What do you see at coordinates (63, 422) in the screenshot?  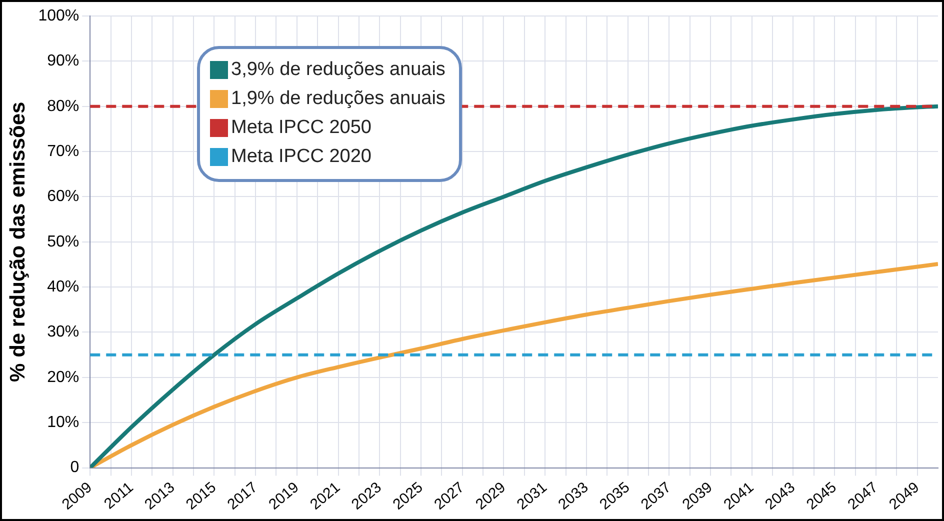 I see `y-tick-label: 10%` at bounding box center [63, 422].